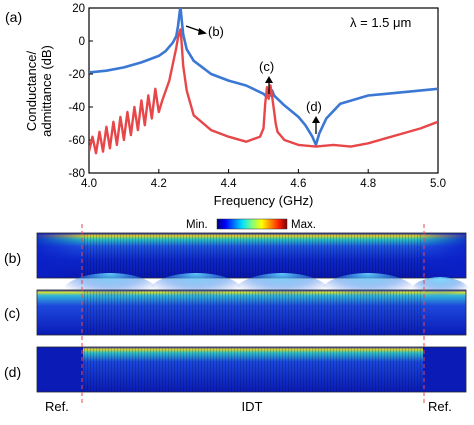  What do you see at coordinates (12, 372) in the screenshot?
I see `field-panel-d-label: (d)` at bounding box center [12, 372].